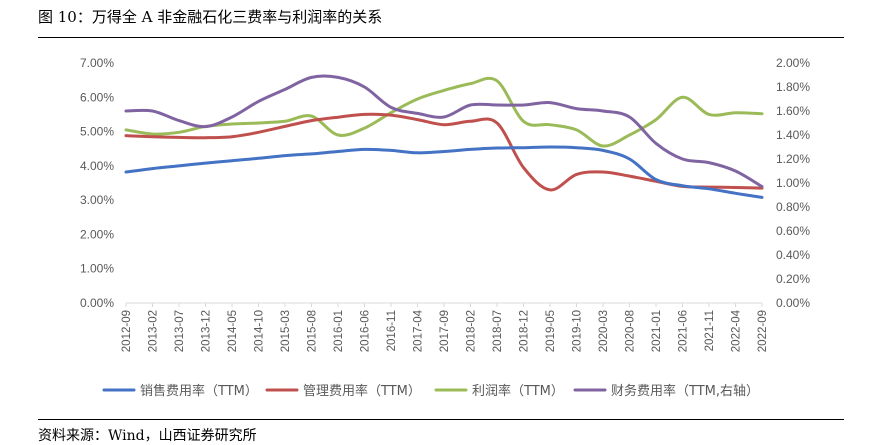  Describe the element at coordinates (366, 331) in the screenshot. I see `x-tick-label: 2016-06` at that location.